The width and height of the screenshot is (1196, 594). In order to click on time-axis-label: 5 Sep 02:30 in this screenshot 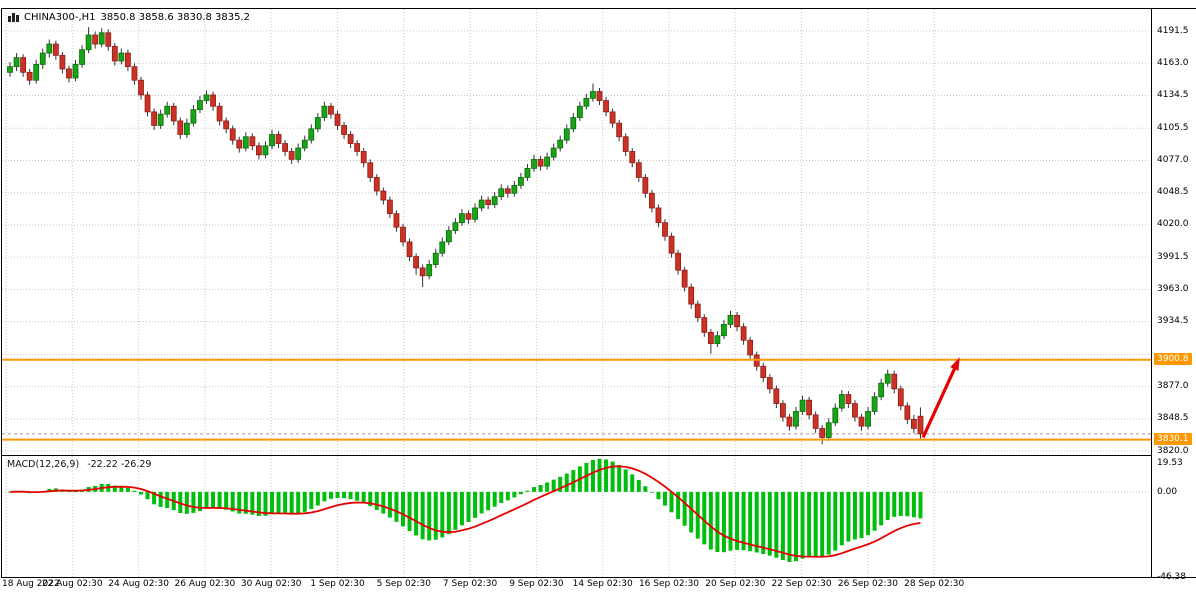, I will do `click(403, 584)`.